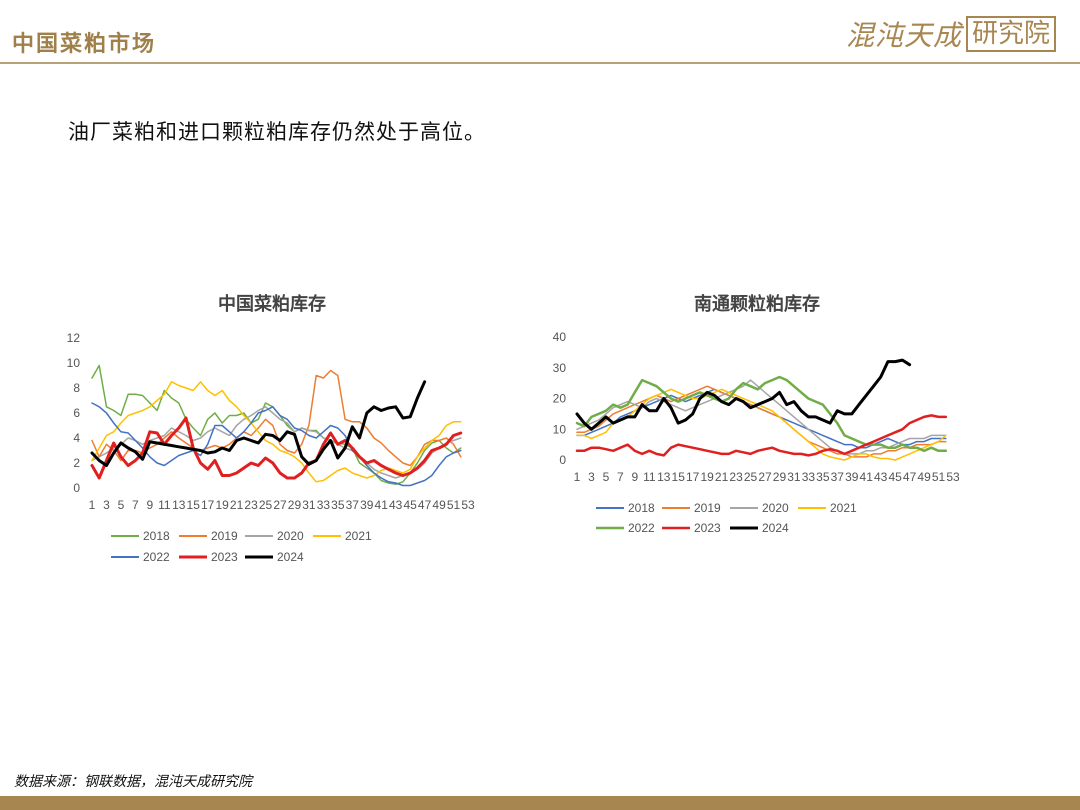 This screenshot has width=1080, height=810. I want to click on y-tick-label: 40, so click(560, 337).